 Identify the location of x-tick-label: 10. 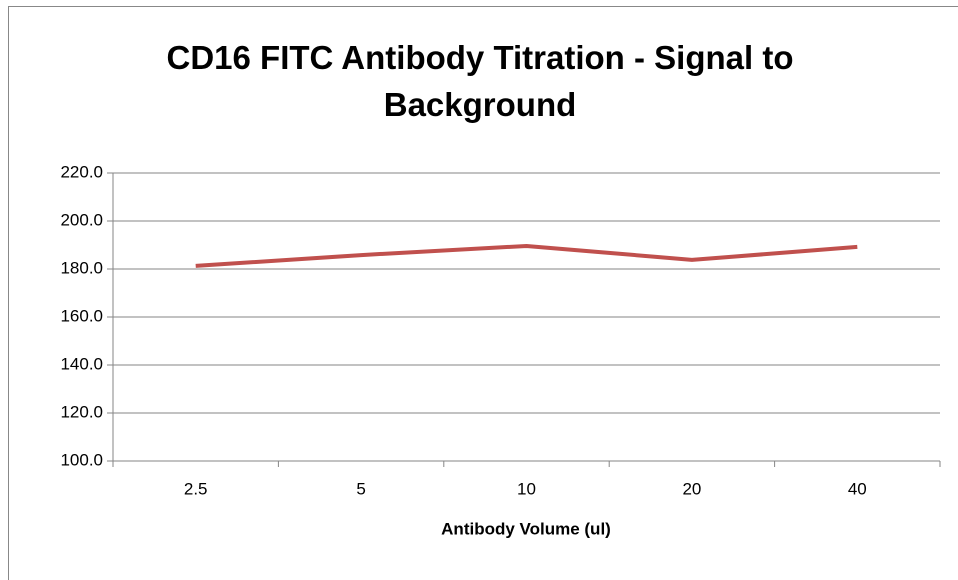
(526, 488).